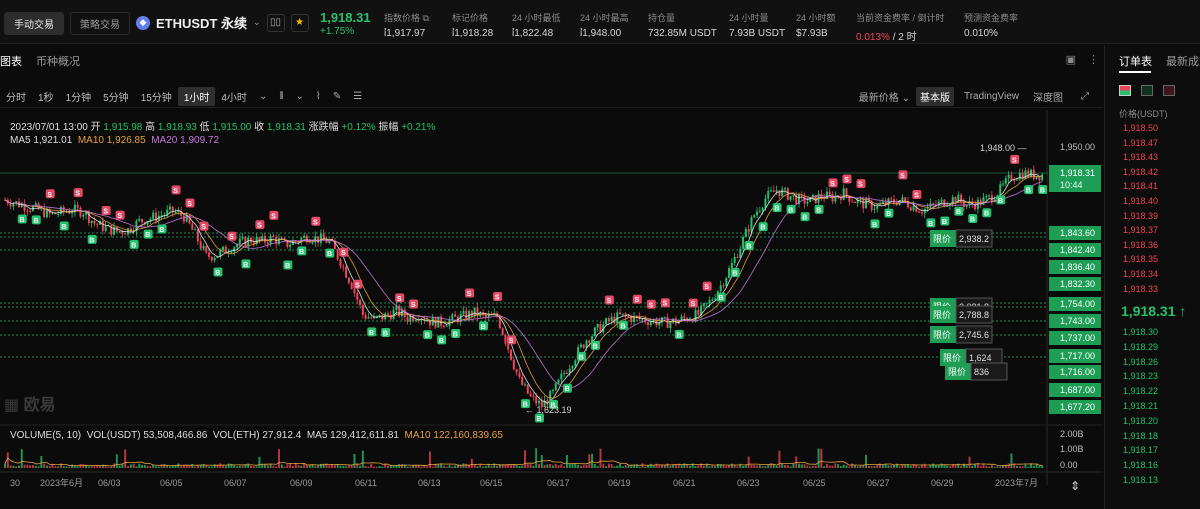 The width and height of the screenshot is (1200, 509). What do you see at coordinates (318, 96) in the screenshot?
I see `indicator-icon: ⌇` at bounding box center [318, 96].